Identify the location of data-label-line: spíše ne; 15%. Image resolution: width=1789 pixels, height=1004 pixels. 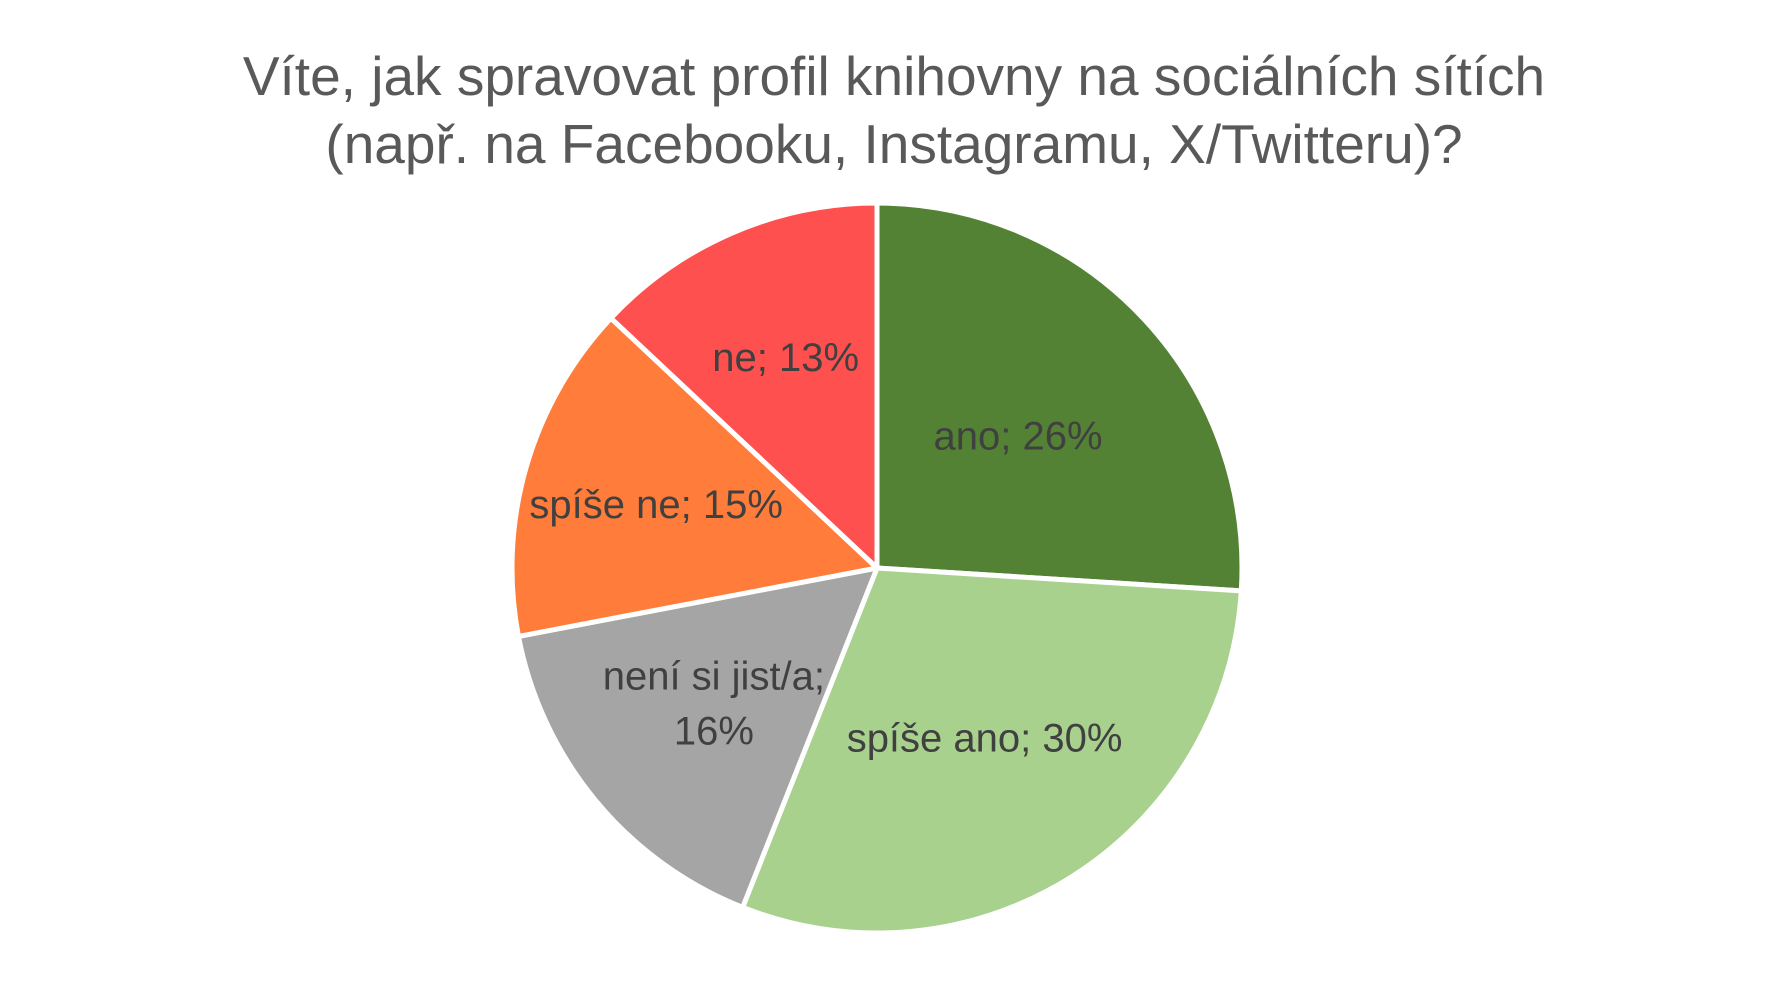
(656, 505).